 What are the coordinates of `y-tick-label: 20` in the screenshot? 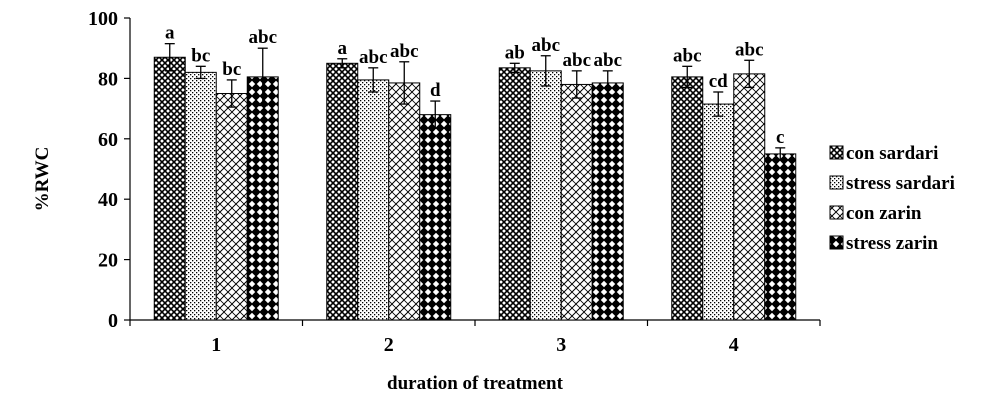 It's located at (108, 261).